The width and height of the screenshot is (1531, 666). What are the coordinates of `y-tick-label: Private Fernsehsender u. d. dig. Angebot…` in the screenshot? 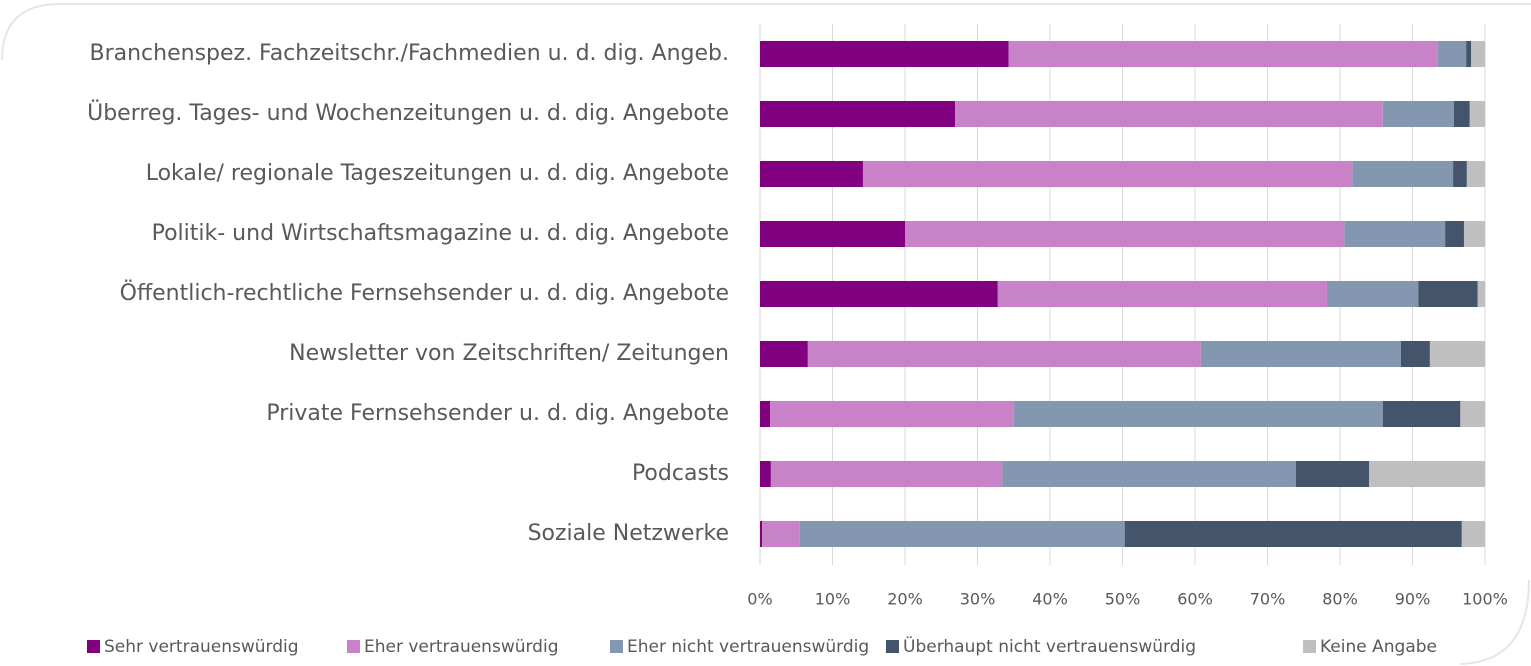 It's located at (497, 413).